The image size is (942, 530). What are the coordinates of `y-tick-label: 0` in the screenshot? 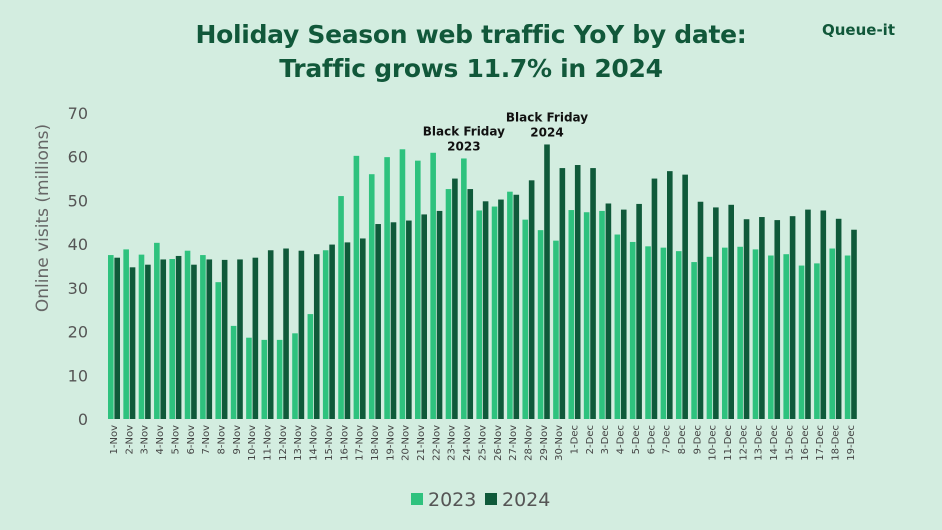 It's located at (83, 419).